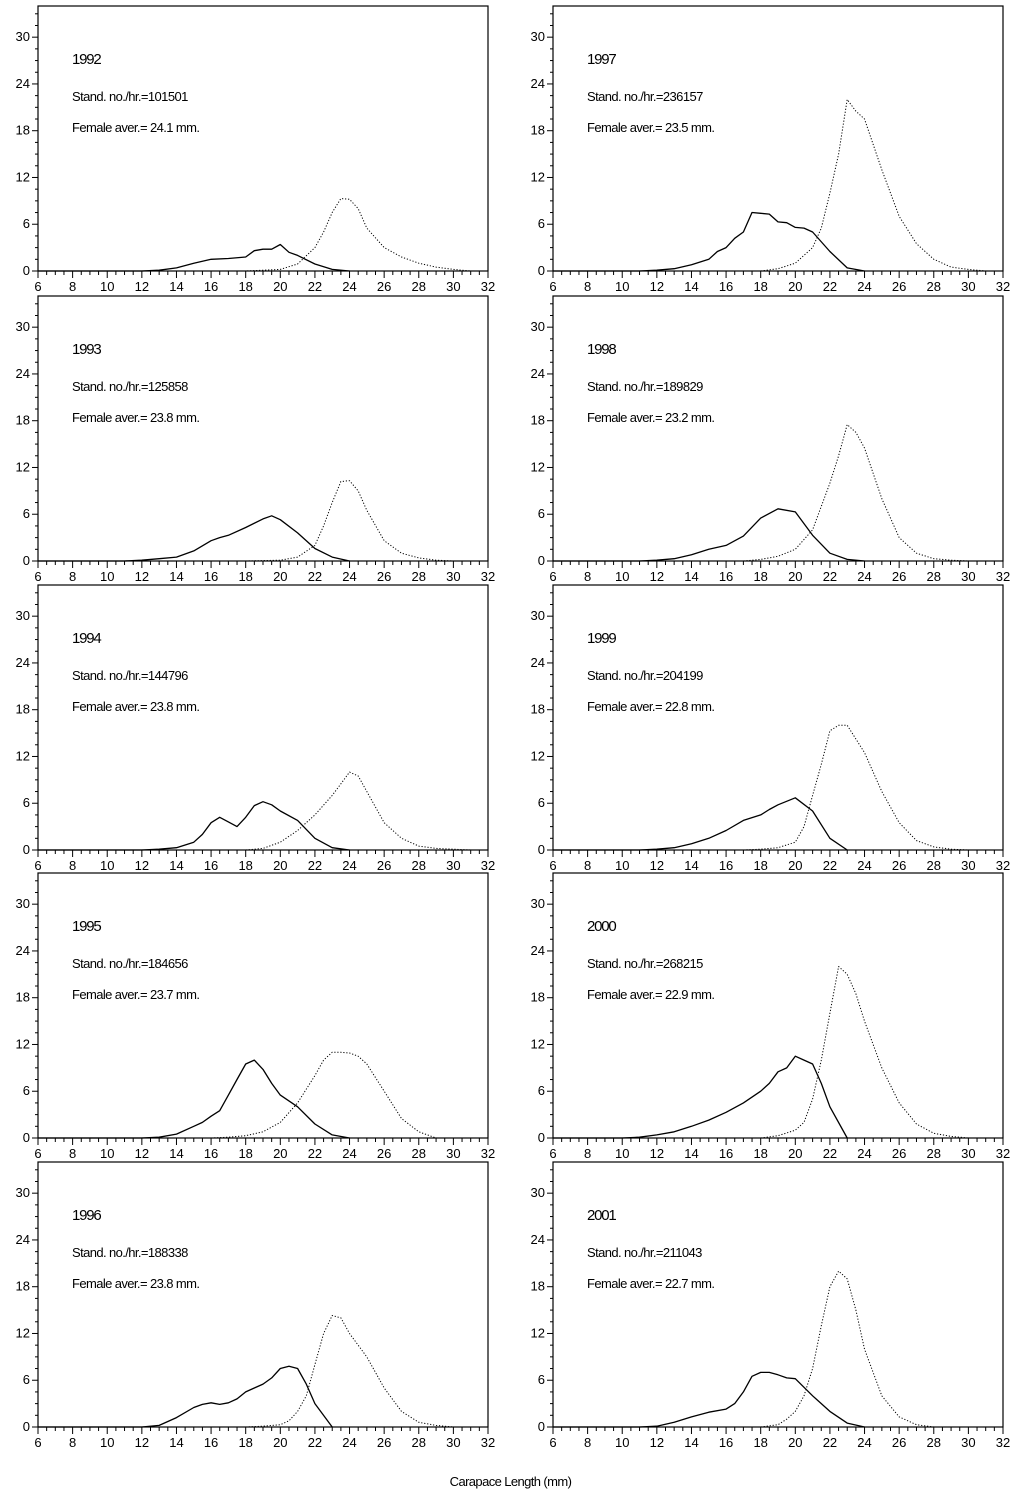 The height and width of the screenshot is (1503, 1021). I want to click on panel-female-average: Female aver.= 22.8 mm., so click(651, 706).